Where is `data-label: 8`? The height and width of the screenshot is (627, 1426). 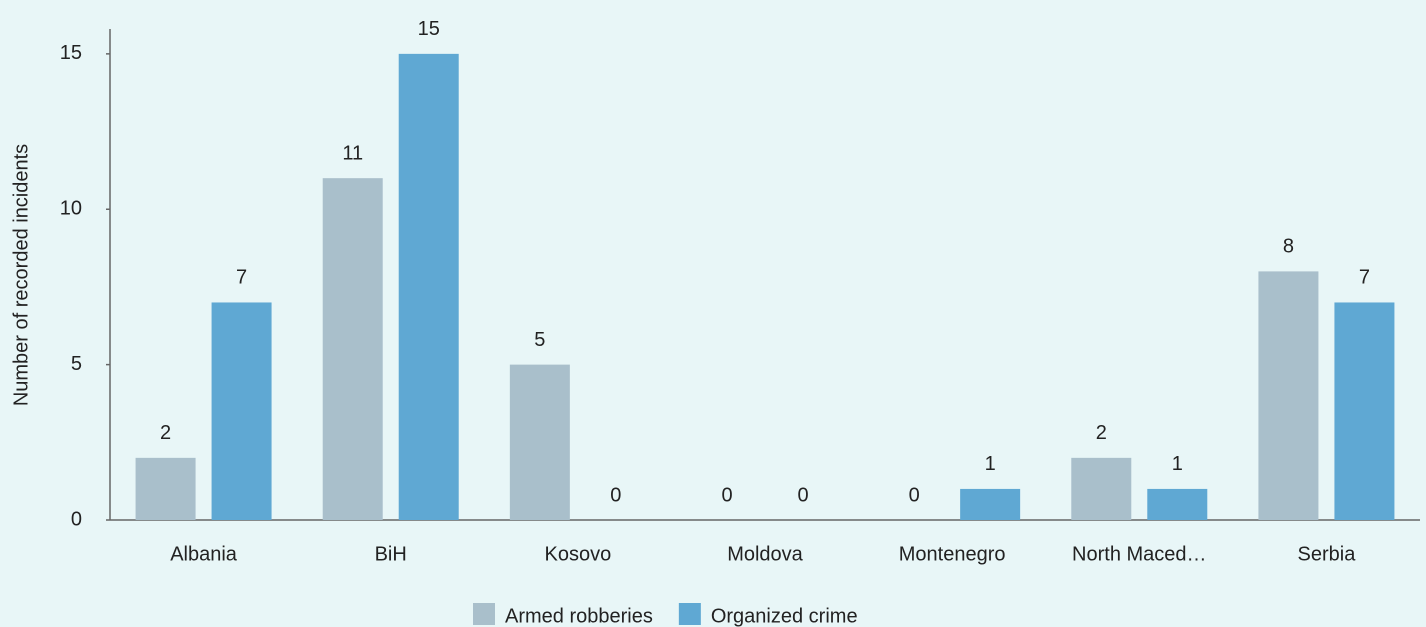
data-label: 8 is located at coordinates (1288, 247).